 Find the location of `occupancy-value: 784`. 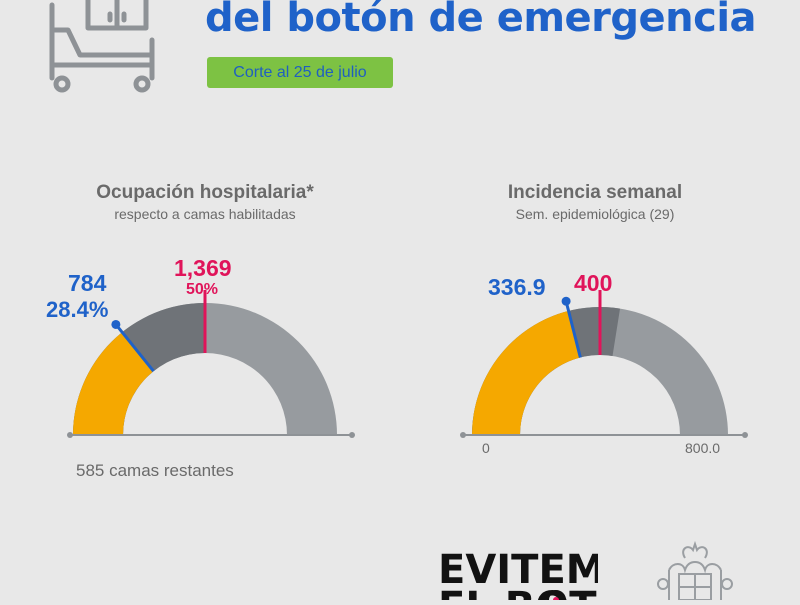

occupancy-value: 784 is located at coordinates (87, 283).